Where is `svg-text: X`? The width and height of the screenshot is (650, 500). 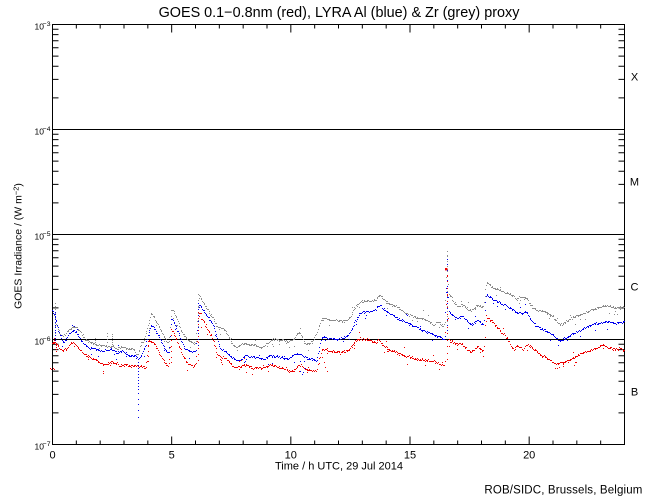 svg-text: X is located at coordinates (635, 78).